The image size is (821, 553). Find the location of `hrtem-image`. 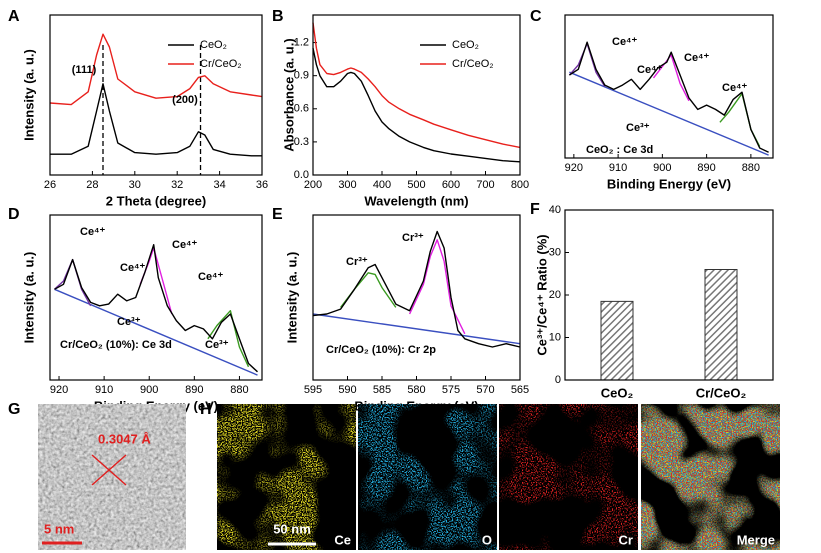

hrtem-image is located at coordinates (112, 477).